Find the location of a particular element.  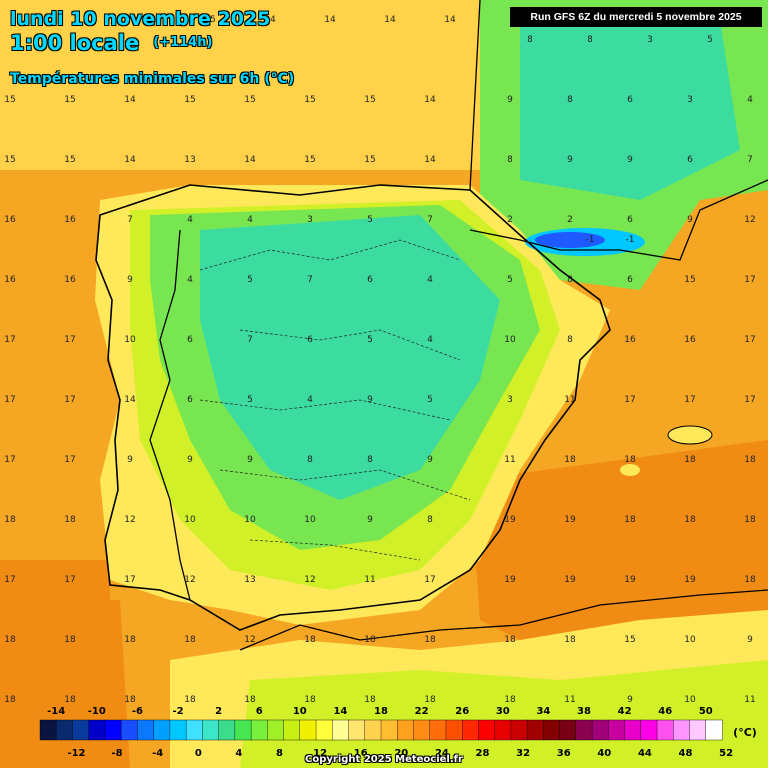

legend-tick-label: 28 is located at coordinates (483, 753).